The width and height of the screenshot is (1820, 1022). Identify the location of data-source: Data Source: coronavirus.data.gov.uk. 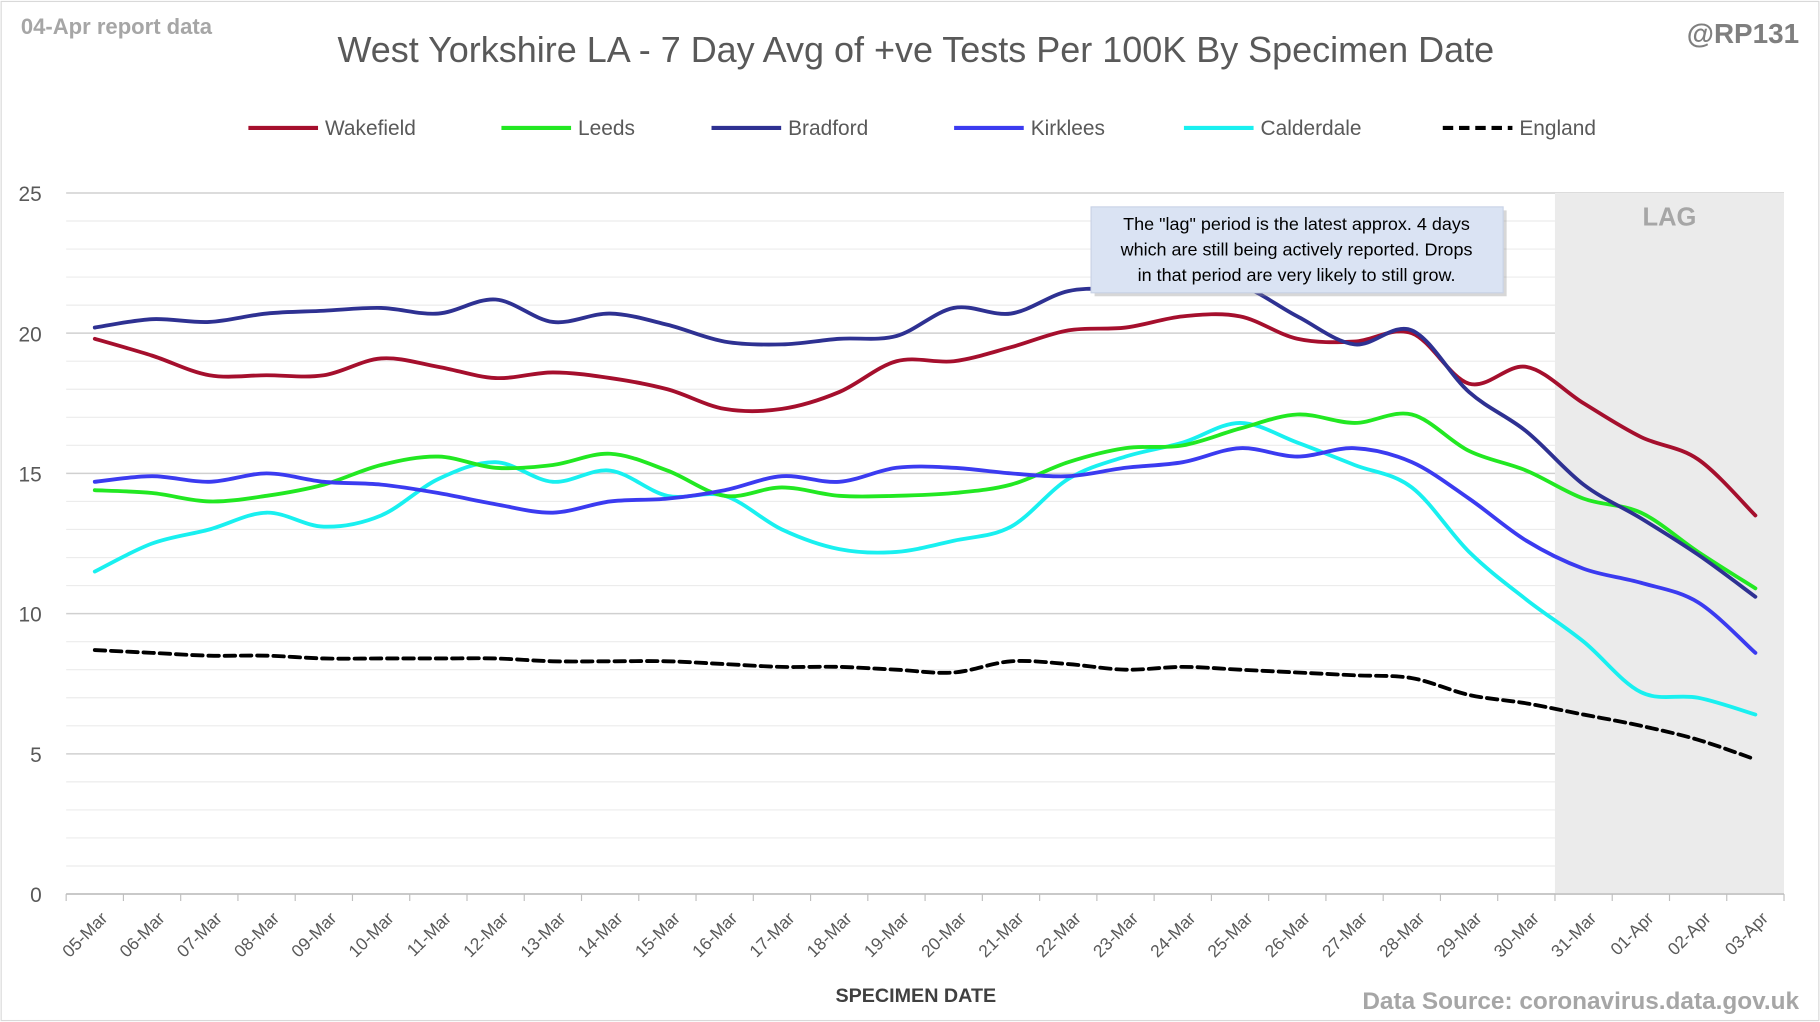
(1580, 1001).